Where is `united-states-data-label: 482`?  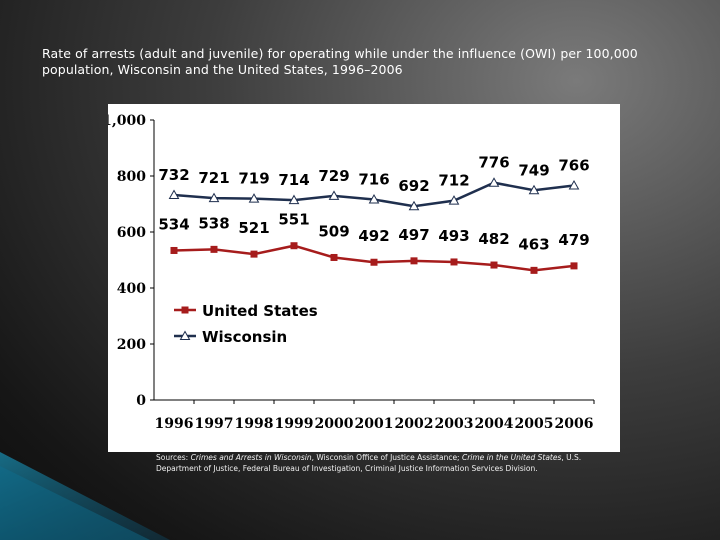
united-states-data-label: 482 is located at coordinates (493, 239).